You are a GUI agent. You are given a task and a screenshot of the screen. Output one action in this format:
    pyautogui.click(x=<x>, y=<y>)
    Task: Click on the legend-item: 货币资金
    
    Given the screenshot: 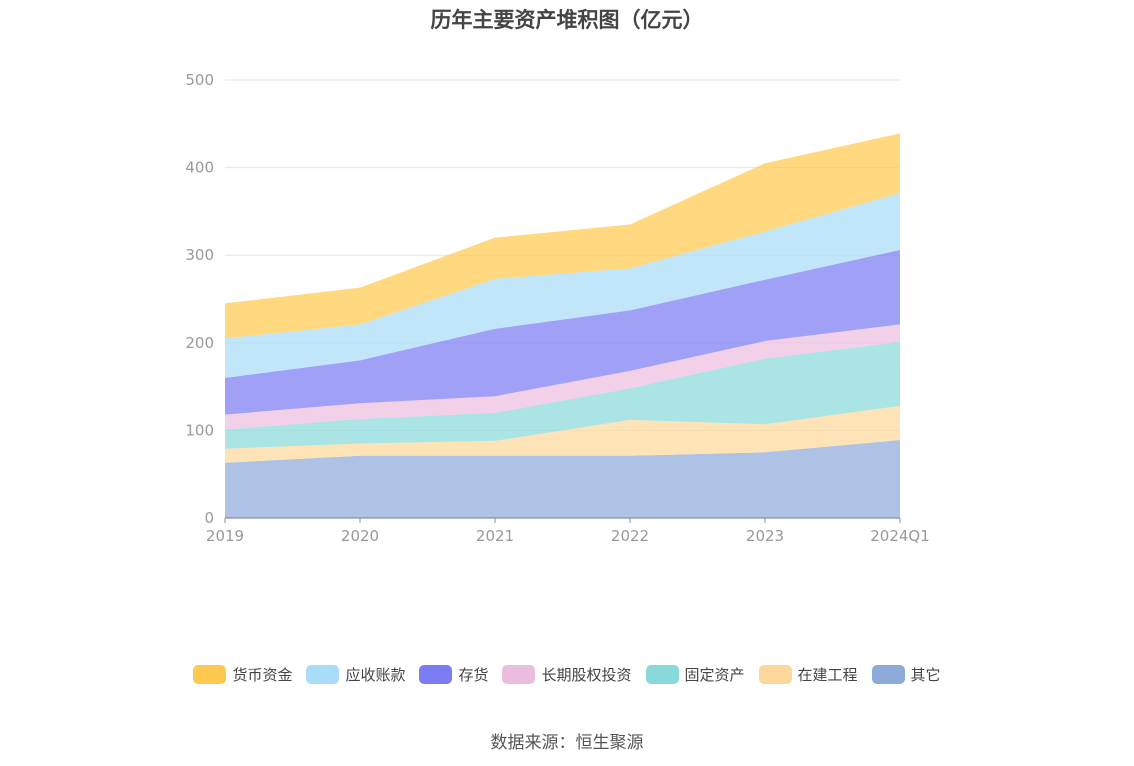 What is the action you would take?
    pyautogui.click(x=242, y=674)
    